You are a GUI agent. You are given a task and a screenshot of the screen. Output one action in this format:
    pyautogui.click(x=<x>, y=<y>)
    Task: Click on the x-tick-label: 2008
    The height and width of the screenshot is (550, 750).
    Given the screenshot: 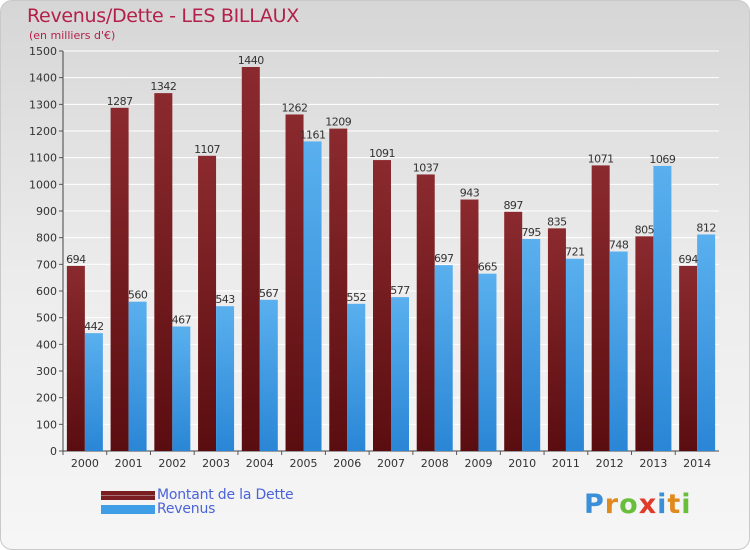 What is the action you would take?
    pyautogui.click(x=435, y=463)
    